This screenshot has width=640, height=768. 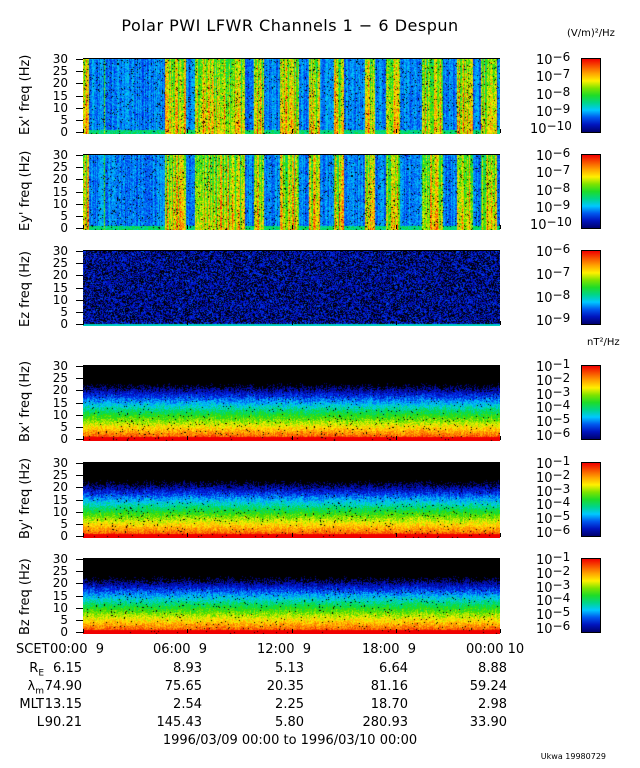 I want to click on ephemeris-label: λm, so click(x=35, y=688).